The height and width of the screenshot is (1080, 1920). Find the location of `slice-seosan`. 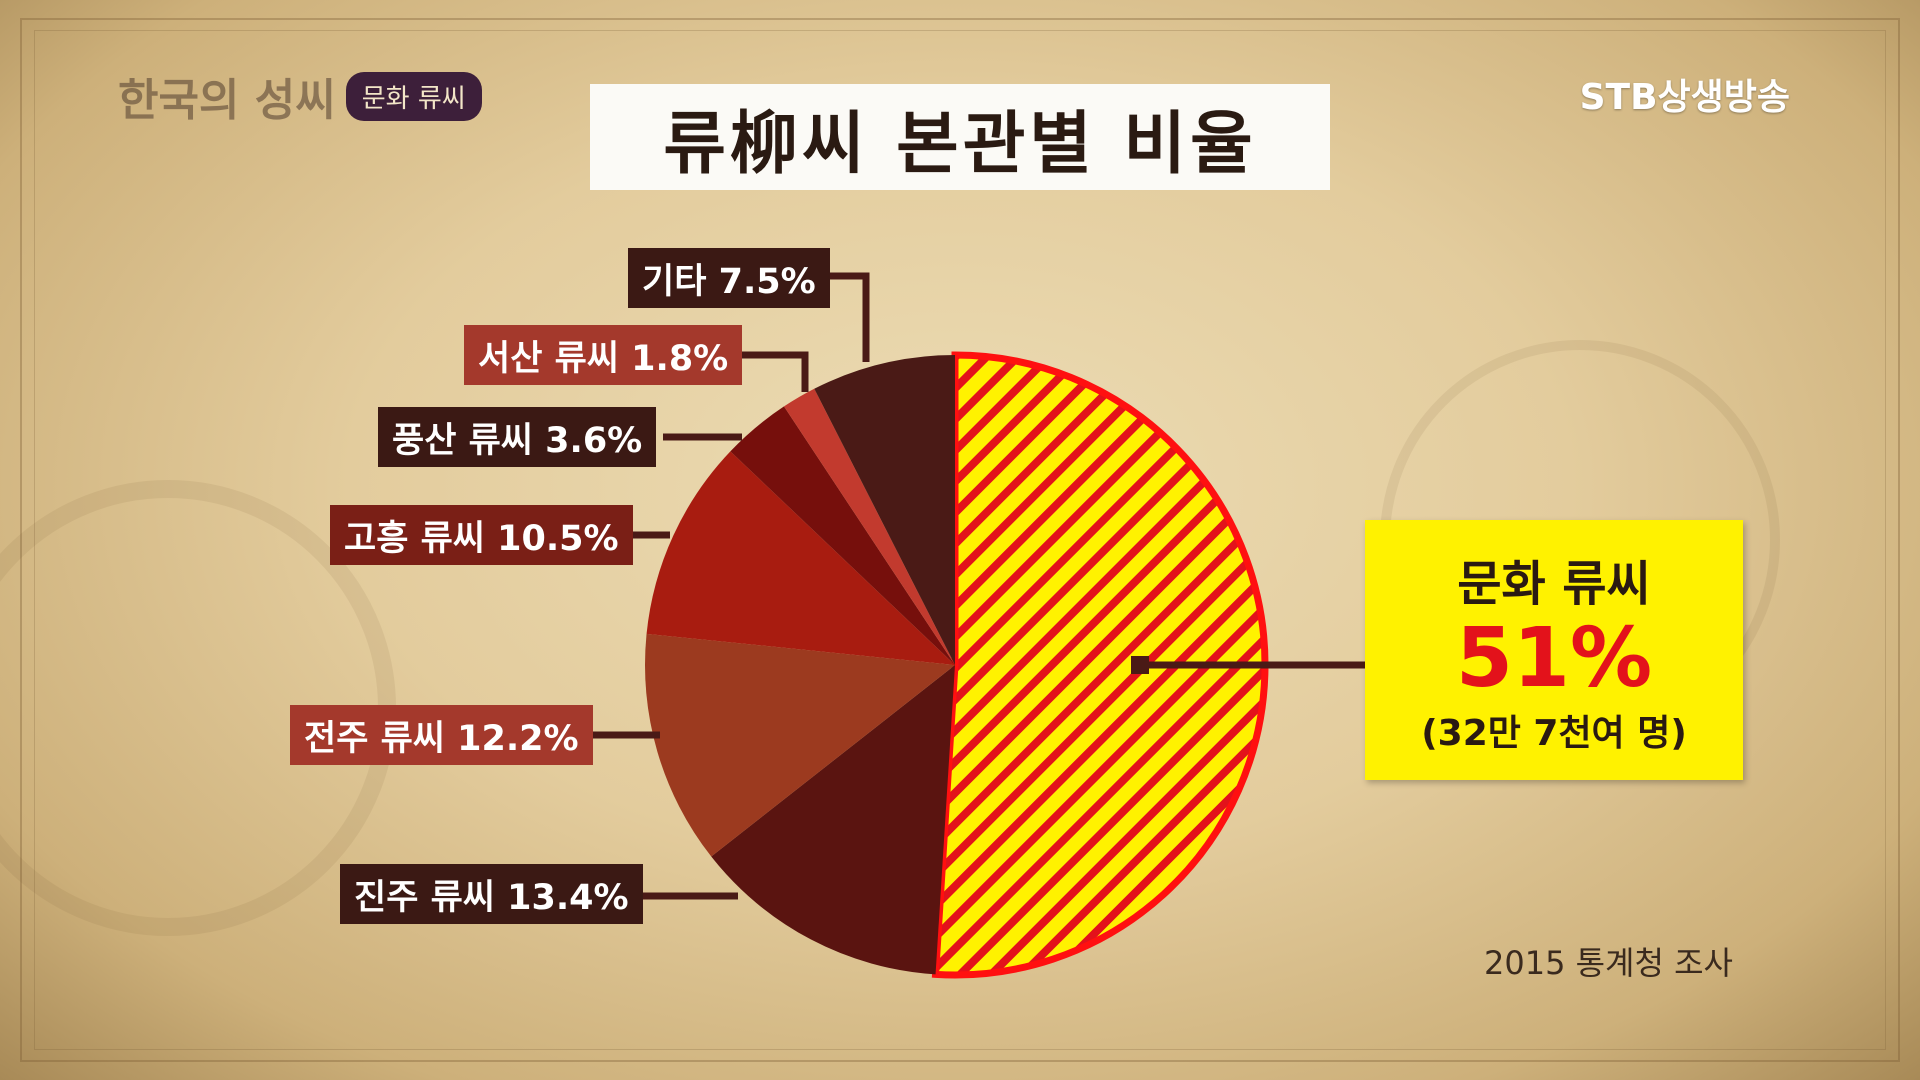

slice-seosan is located at coordinates (869, 526).